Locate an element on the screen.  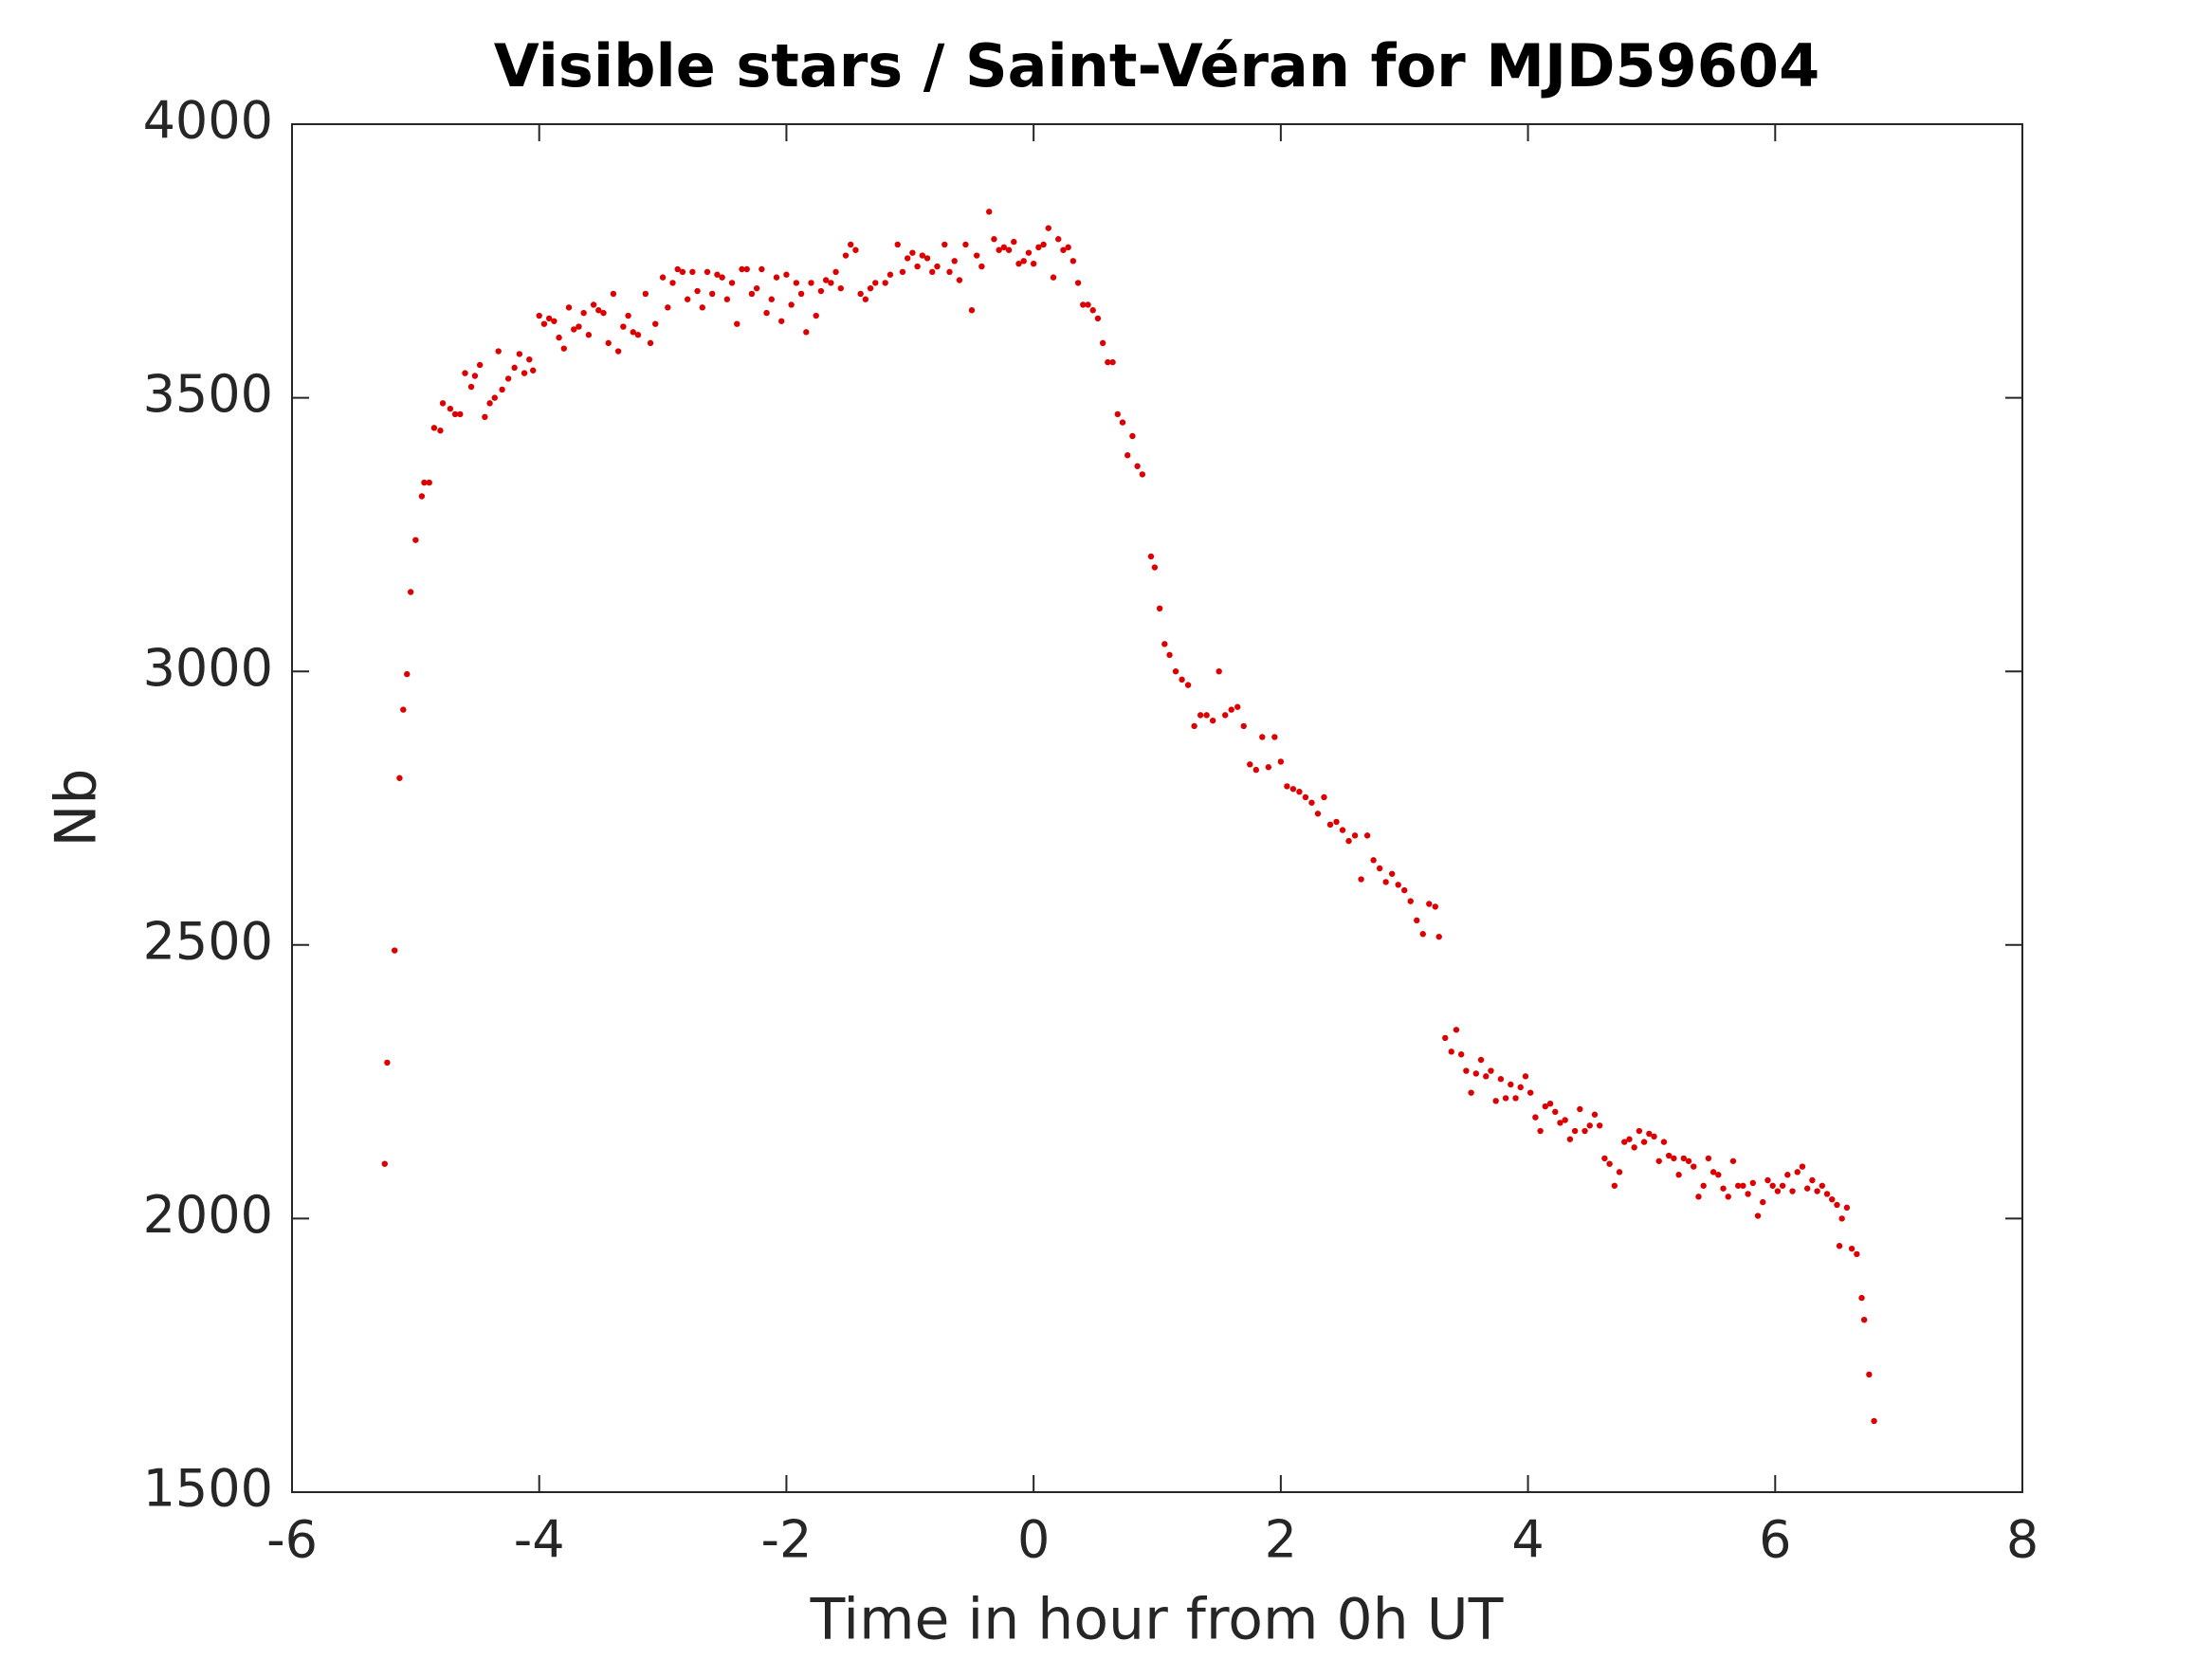
y-tick-label: 1500 is located at coordinates (208, 1489).